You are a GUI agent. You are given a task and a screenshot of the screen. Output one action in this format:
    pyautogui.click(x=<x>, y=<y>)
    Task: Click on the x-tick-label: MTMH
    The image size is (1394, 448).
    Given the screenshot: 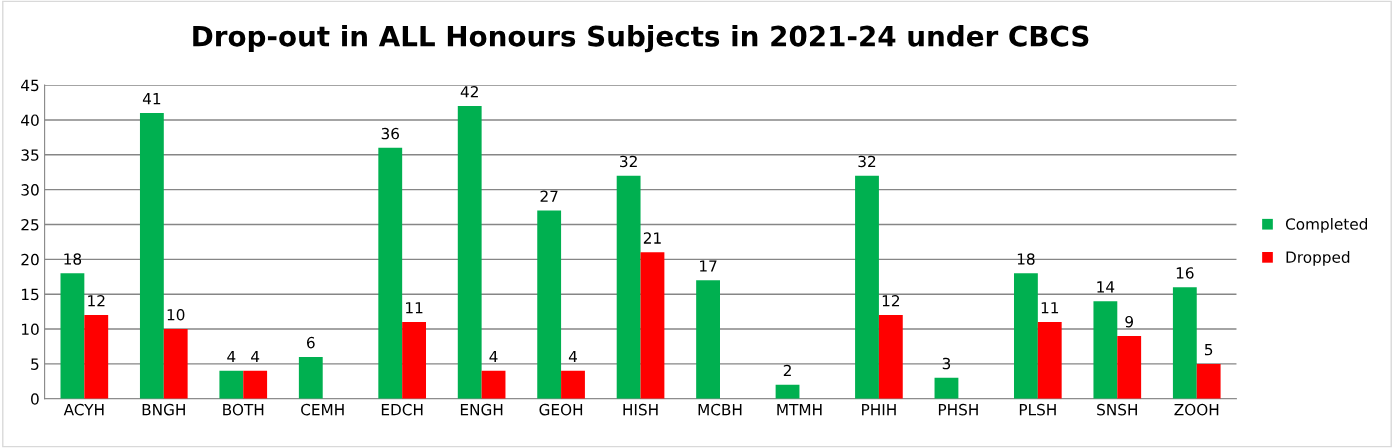 What is the action you would take?
    pyautogui.click(x=799, y=410)
    